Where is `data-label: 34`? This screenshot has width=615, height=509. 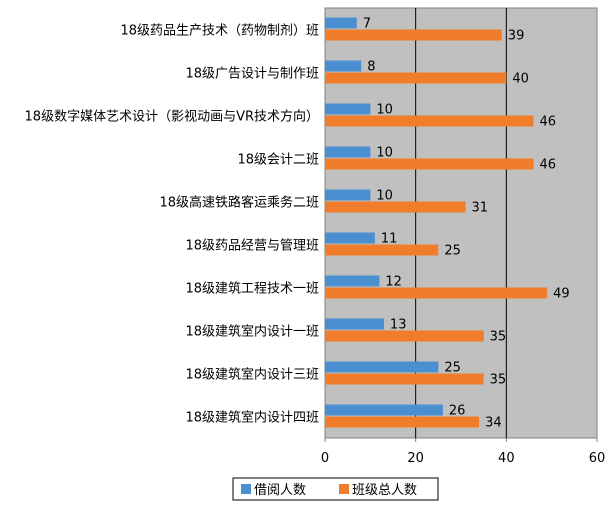 data-label: 34 is located at coordinates (493, 423).